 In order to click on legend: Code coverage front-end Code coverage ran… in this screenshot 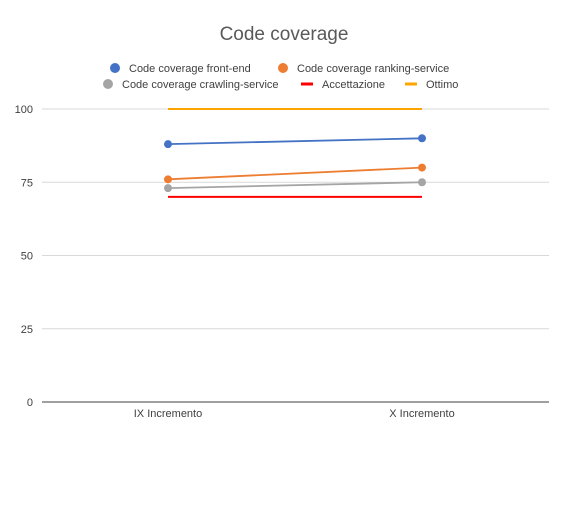, I will do `click(280, 77)`.